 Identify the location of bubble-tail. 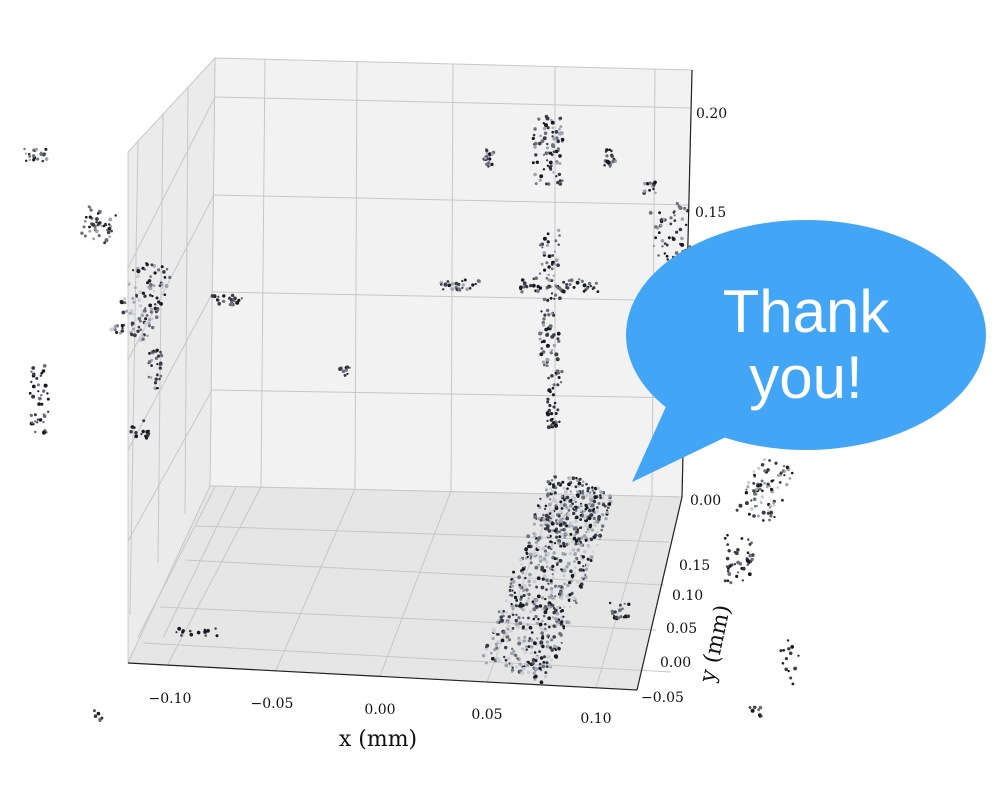
(680, 442).